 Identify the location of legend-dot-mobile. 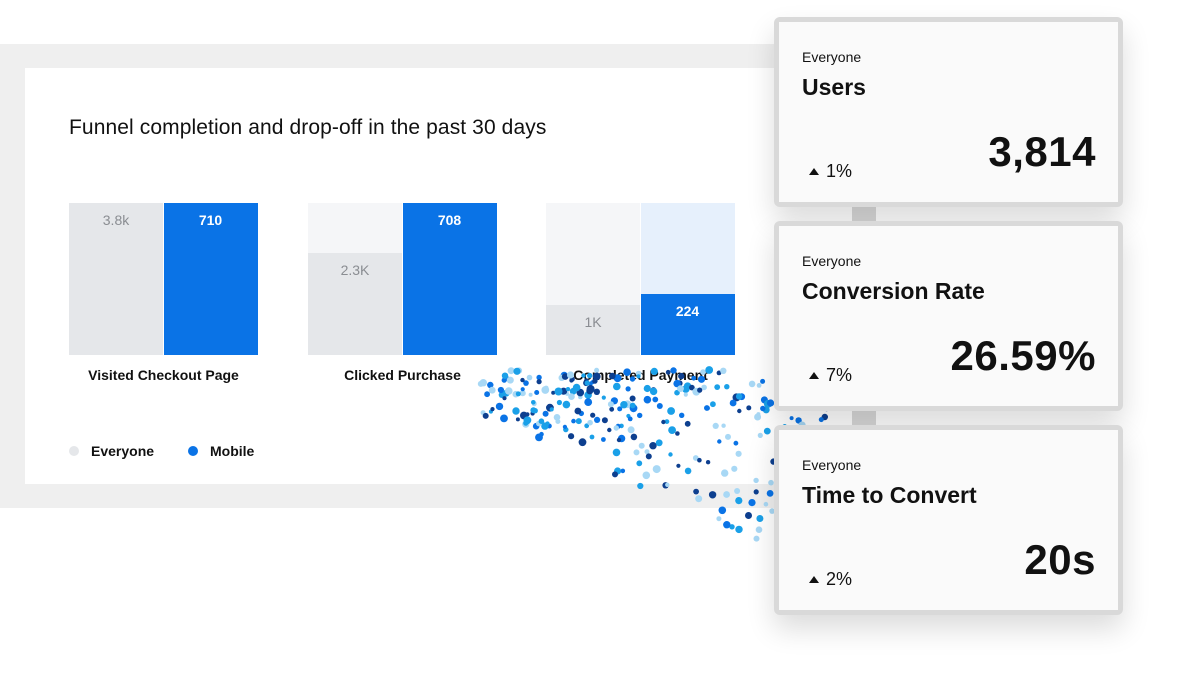
(193, 451).